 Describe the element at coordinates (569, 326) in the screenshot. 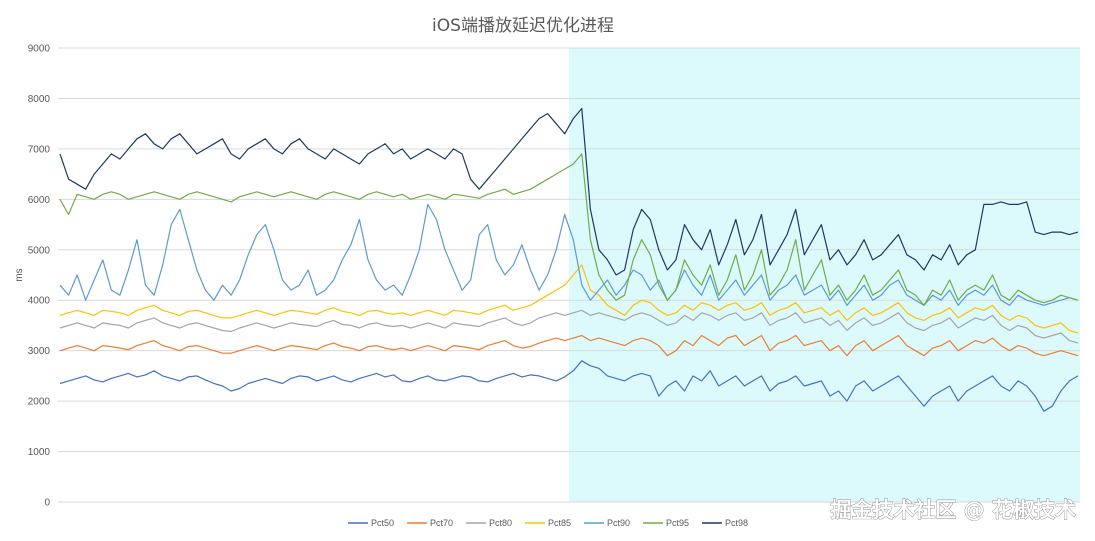

I see `series-line-pct80` at that location.